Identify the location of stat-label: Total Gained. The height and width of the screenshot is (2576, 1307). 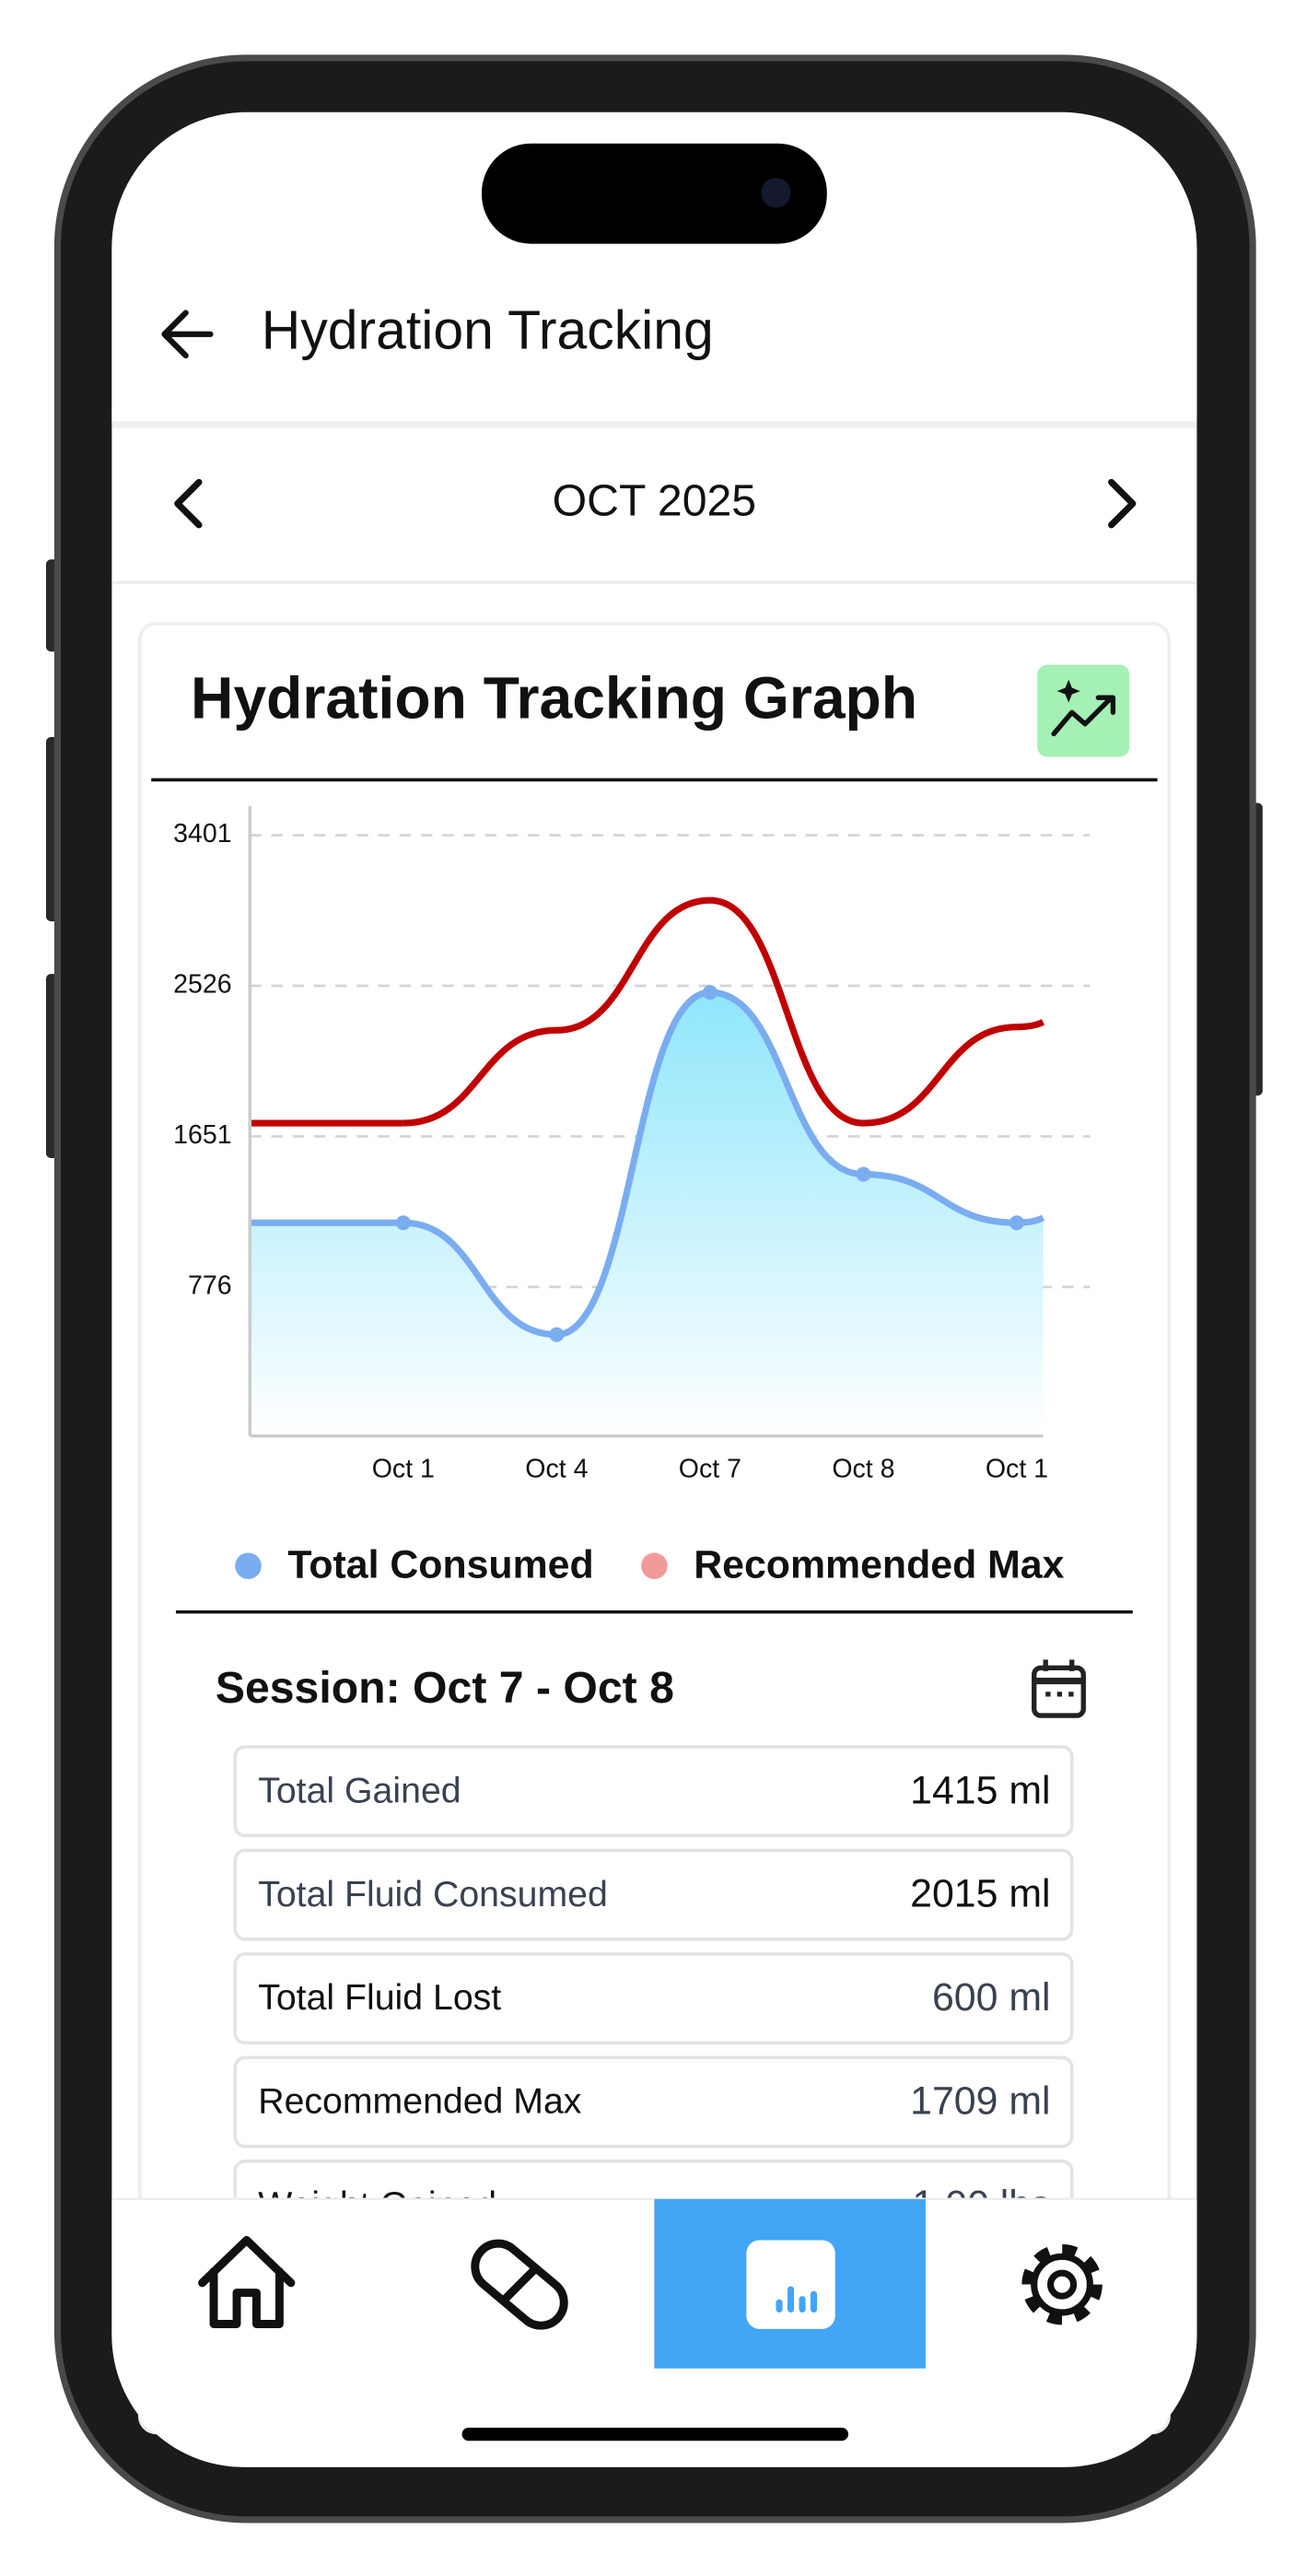
(360, 1790).